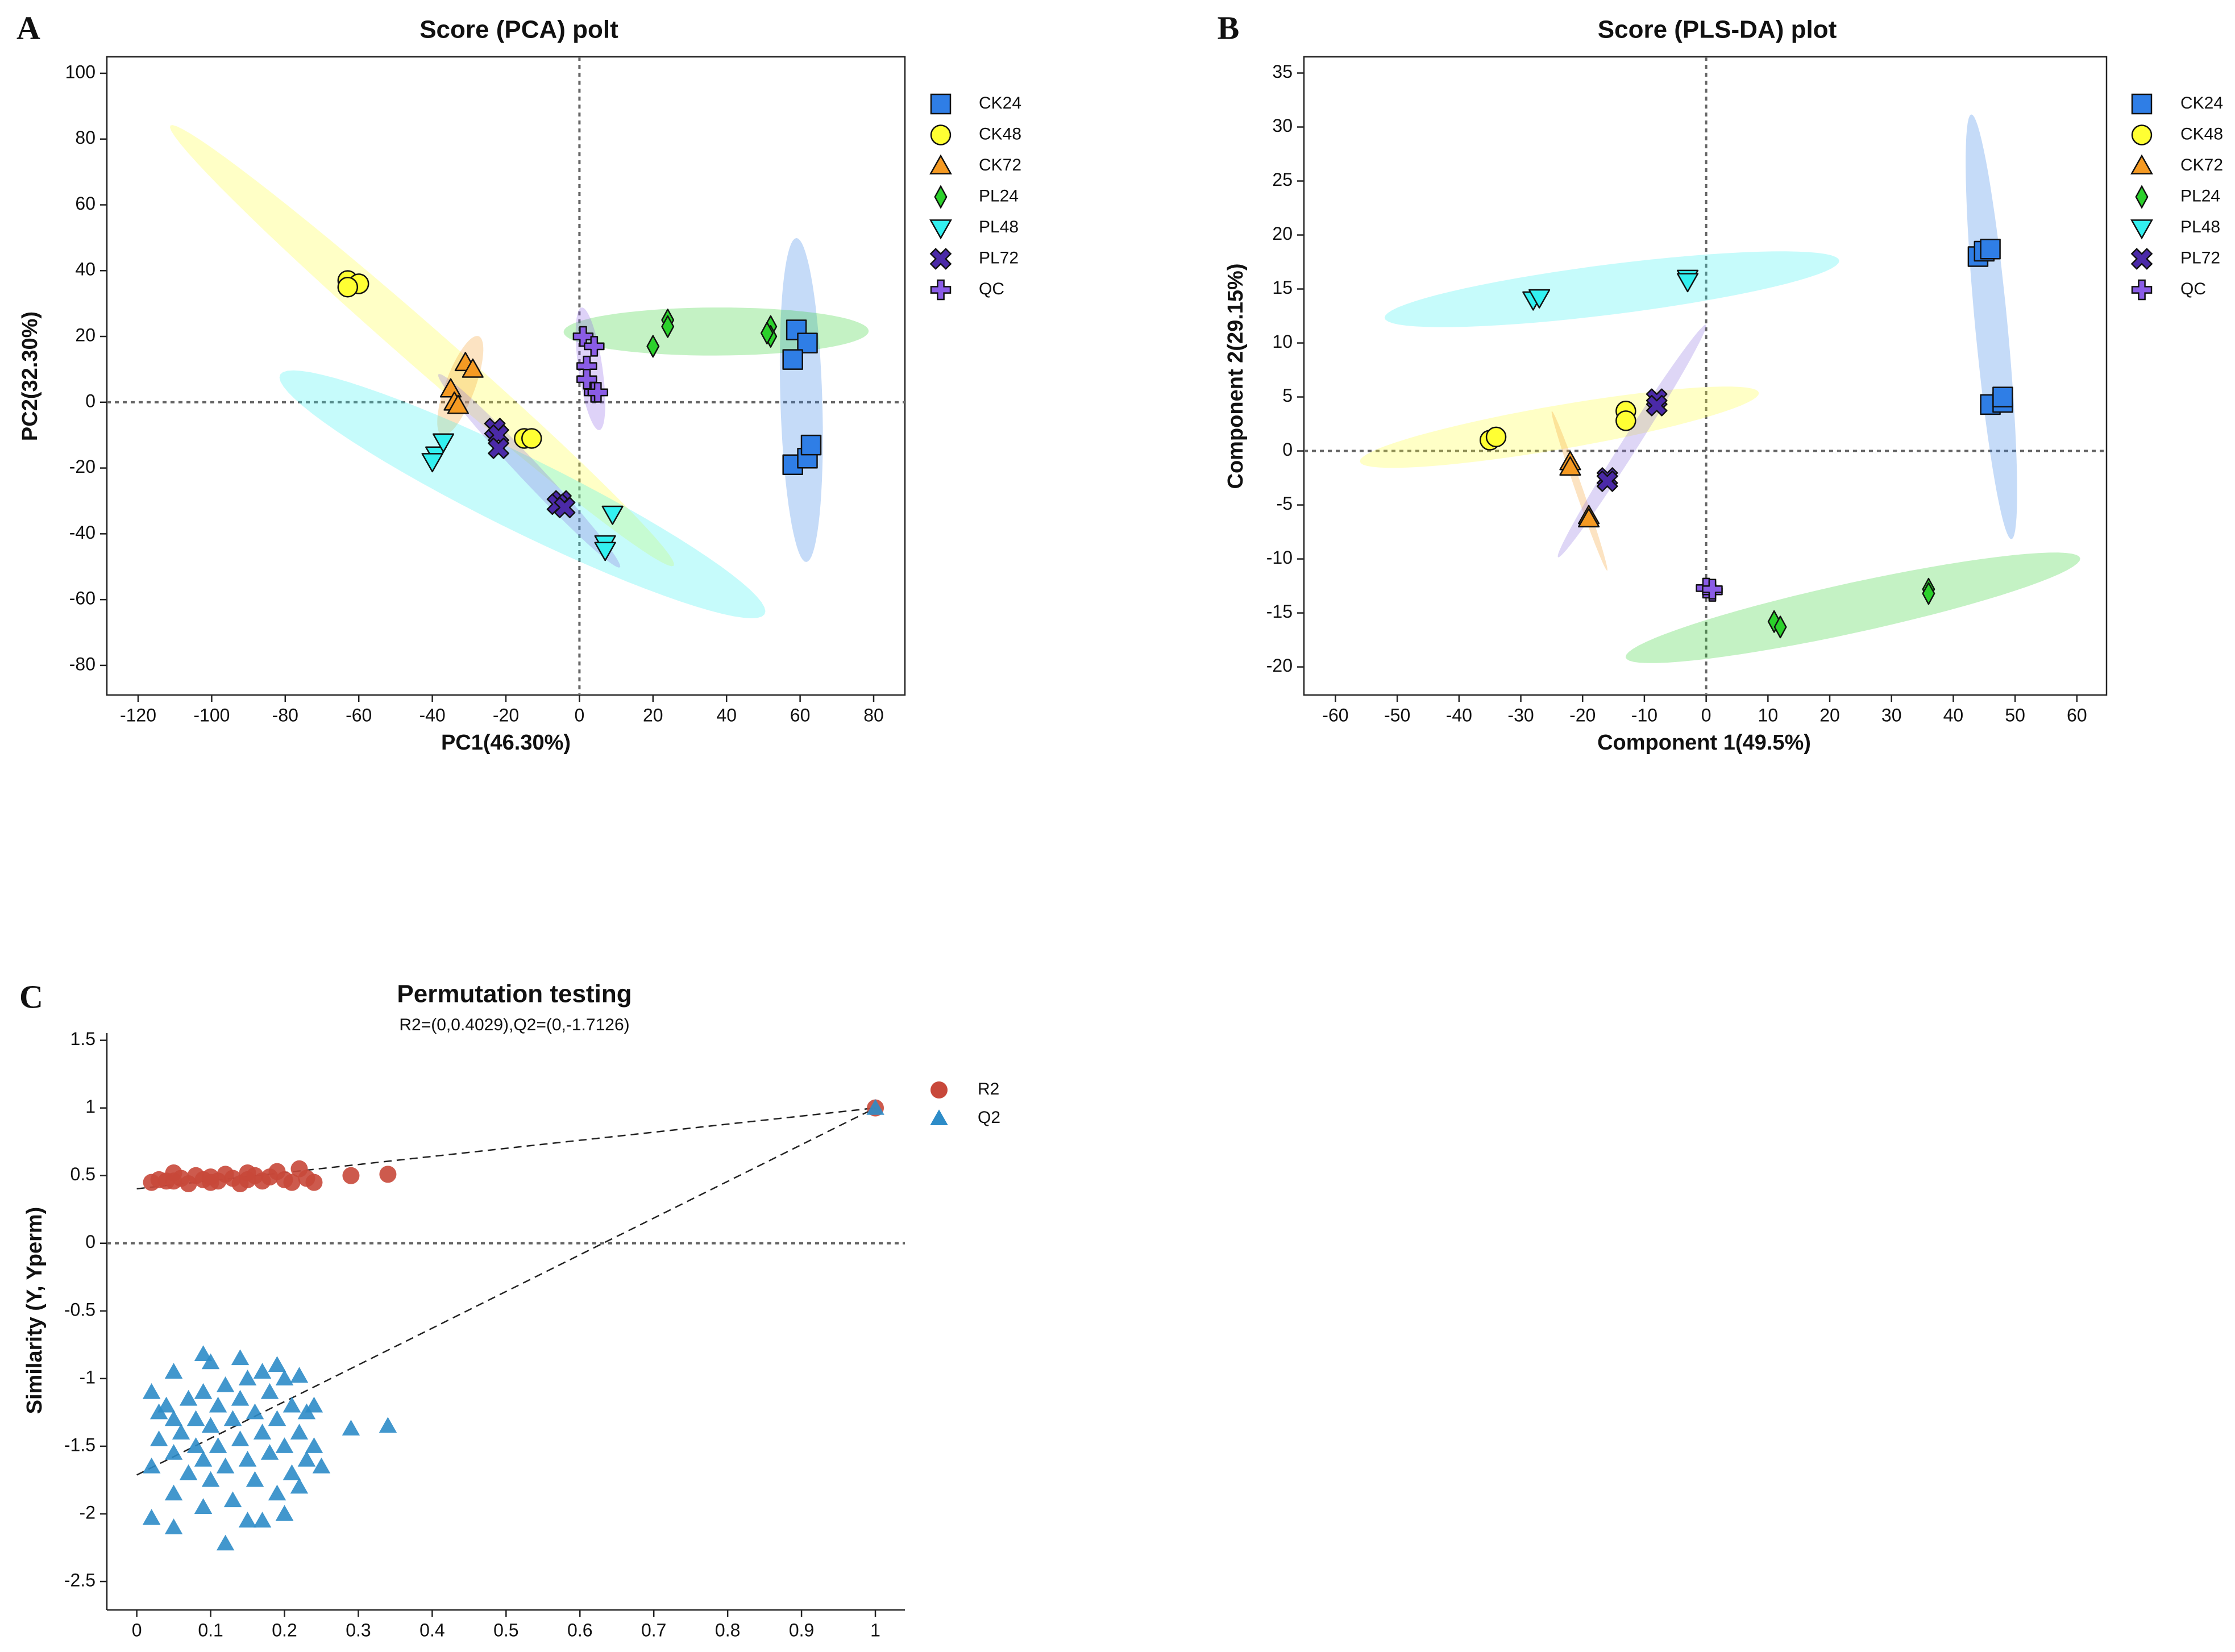 The width and height of the screenshot is (2235, 1652). Describe the element at coordinates (2200, 195) in the screenshot. I see `legend-label: PL24` at that location.